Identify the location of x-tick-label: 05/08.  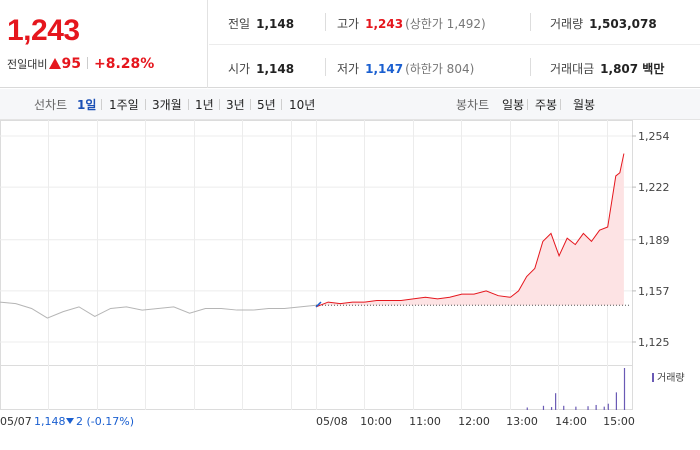
(332, 421).